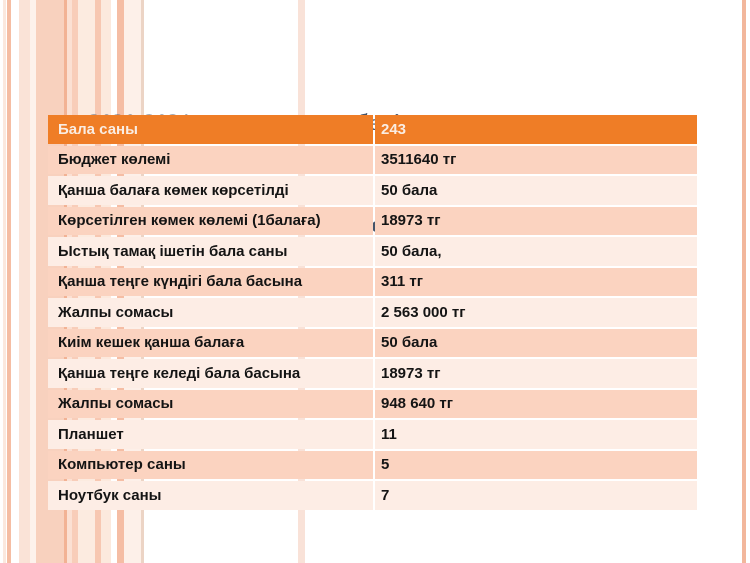  What do you see at coordinates (536, 403) in the screenshot?
I see `row-value-cell: 948 640 тг` at bounding box center [536, 403].